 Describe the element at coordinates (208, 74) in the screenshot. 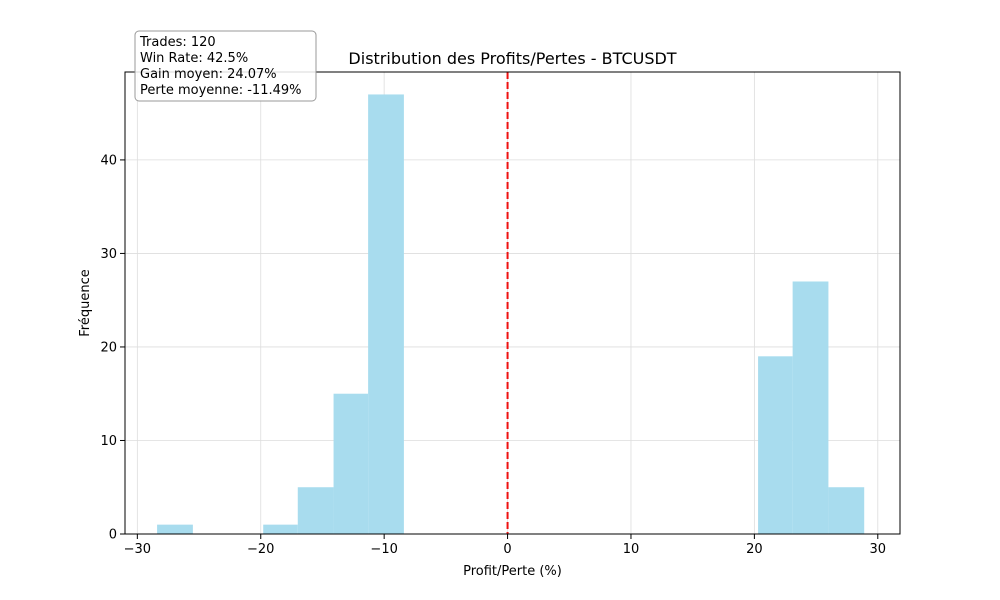

I see `stats-avg-gain: Gain moyen: 24.07%` at that location.